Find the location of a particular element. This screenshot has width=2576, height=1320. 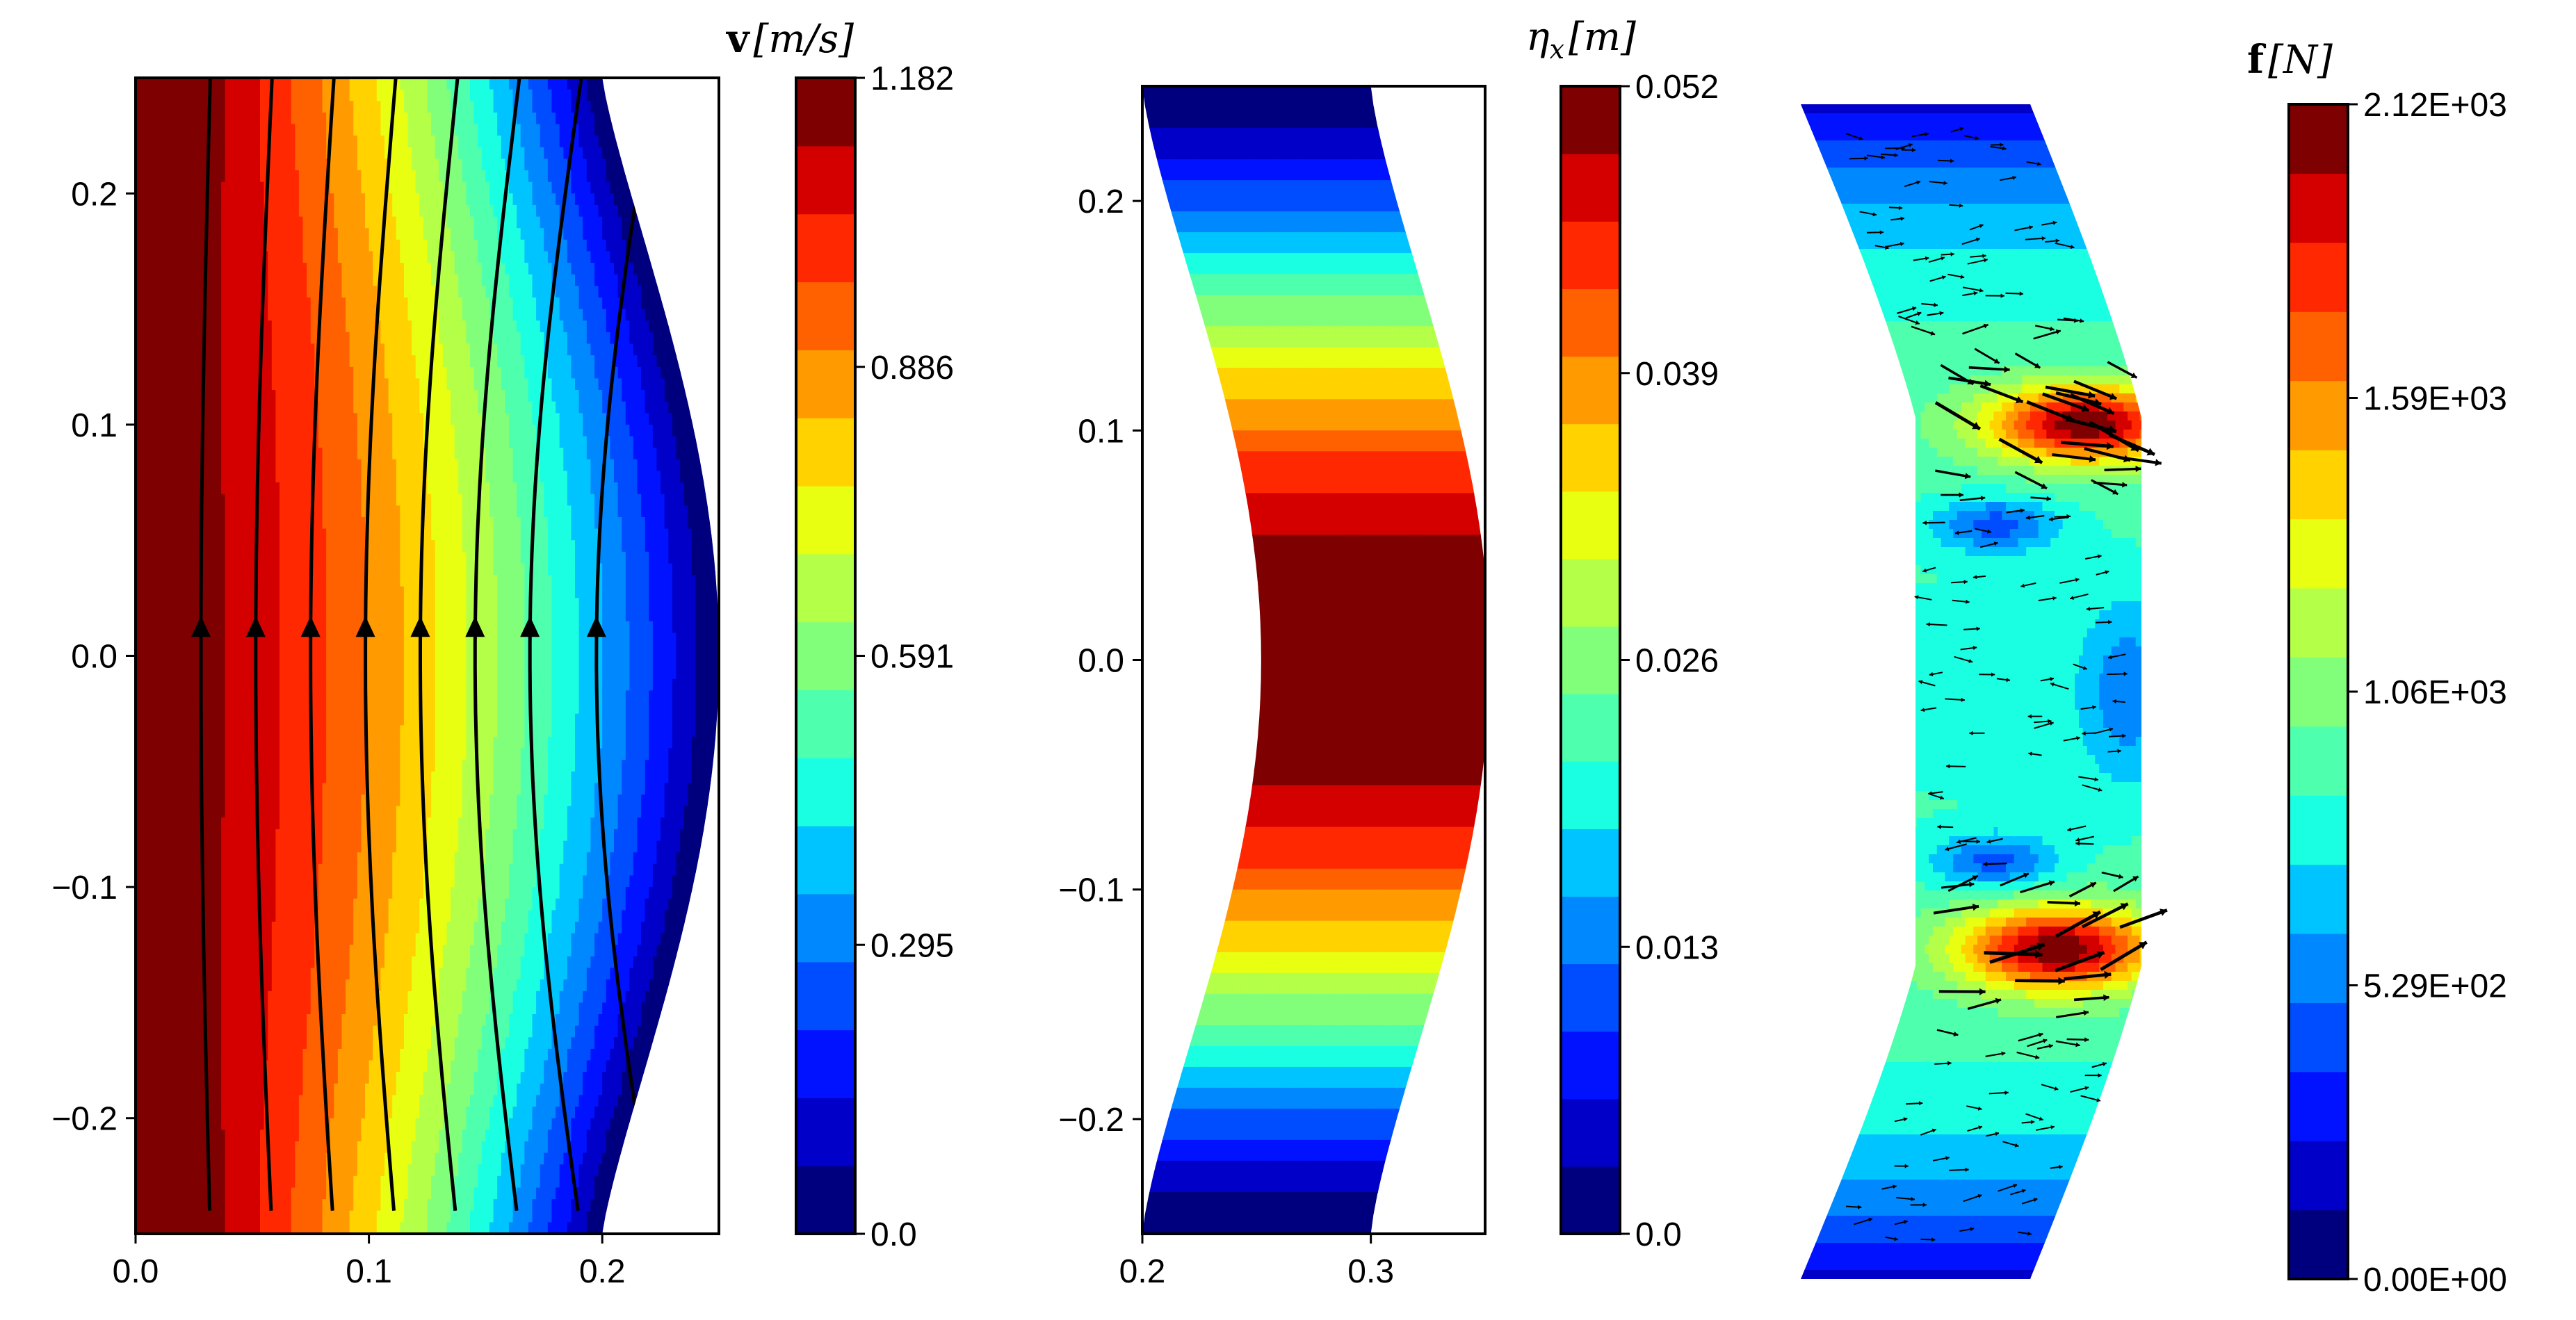

colorbar-tick-label: 5.29E+02 is located at coordinates (2435, 986).